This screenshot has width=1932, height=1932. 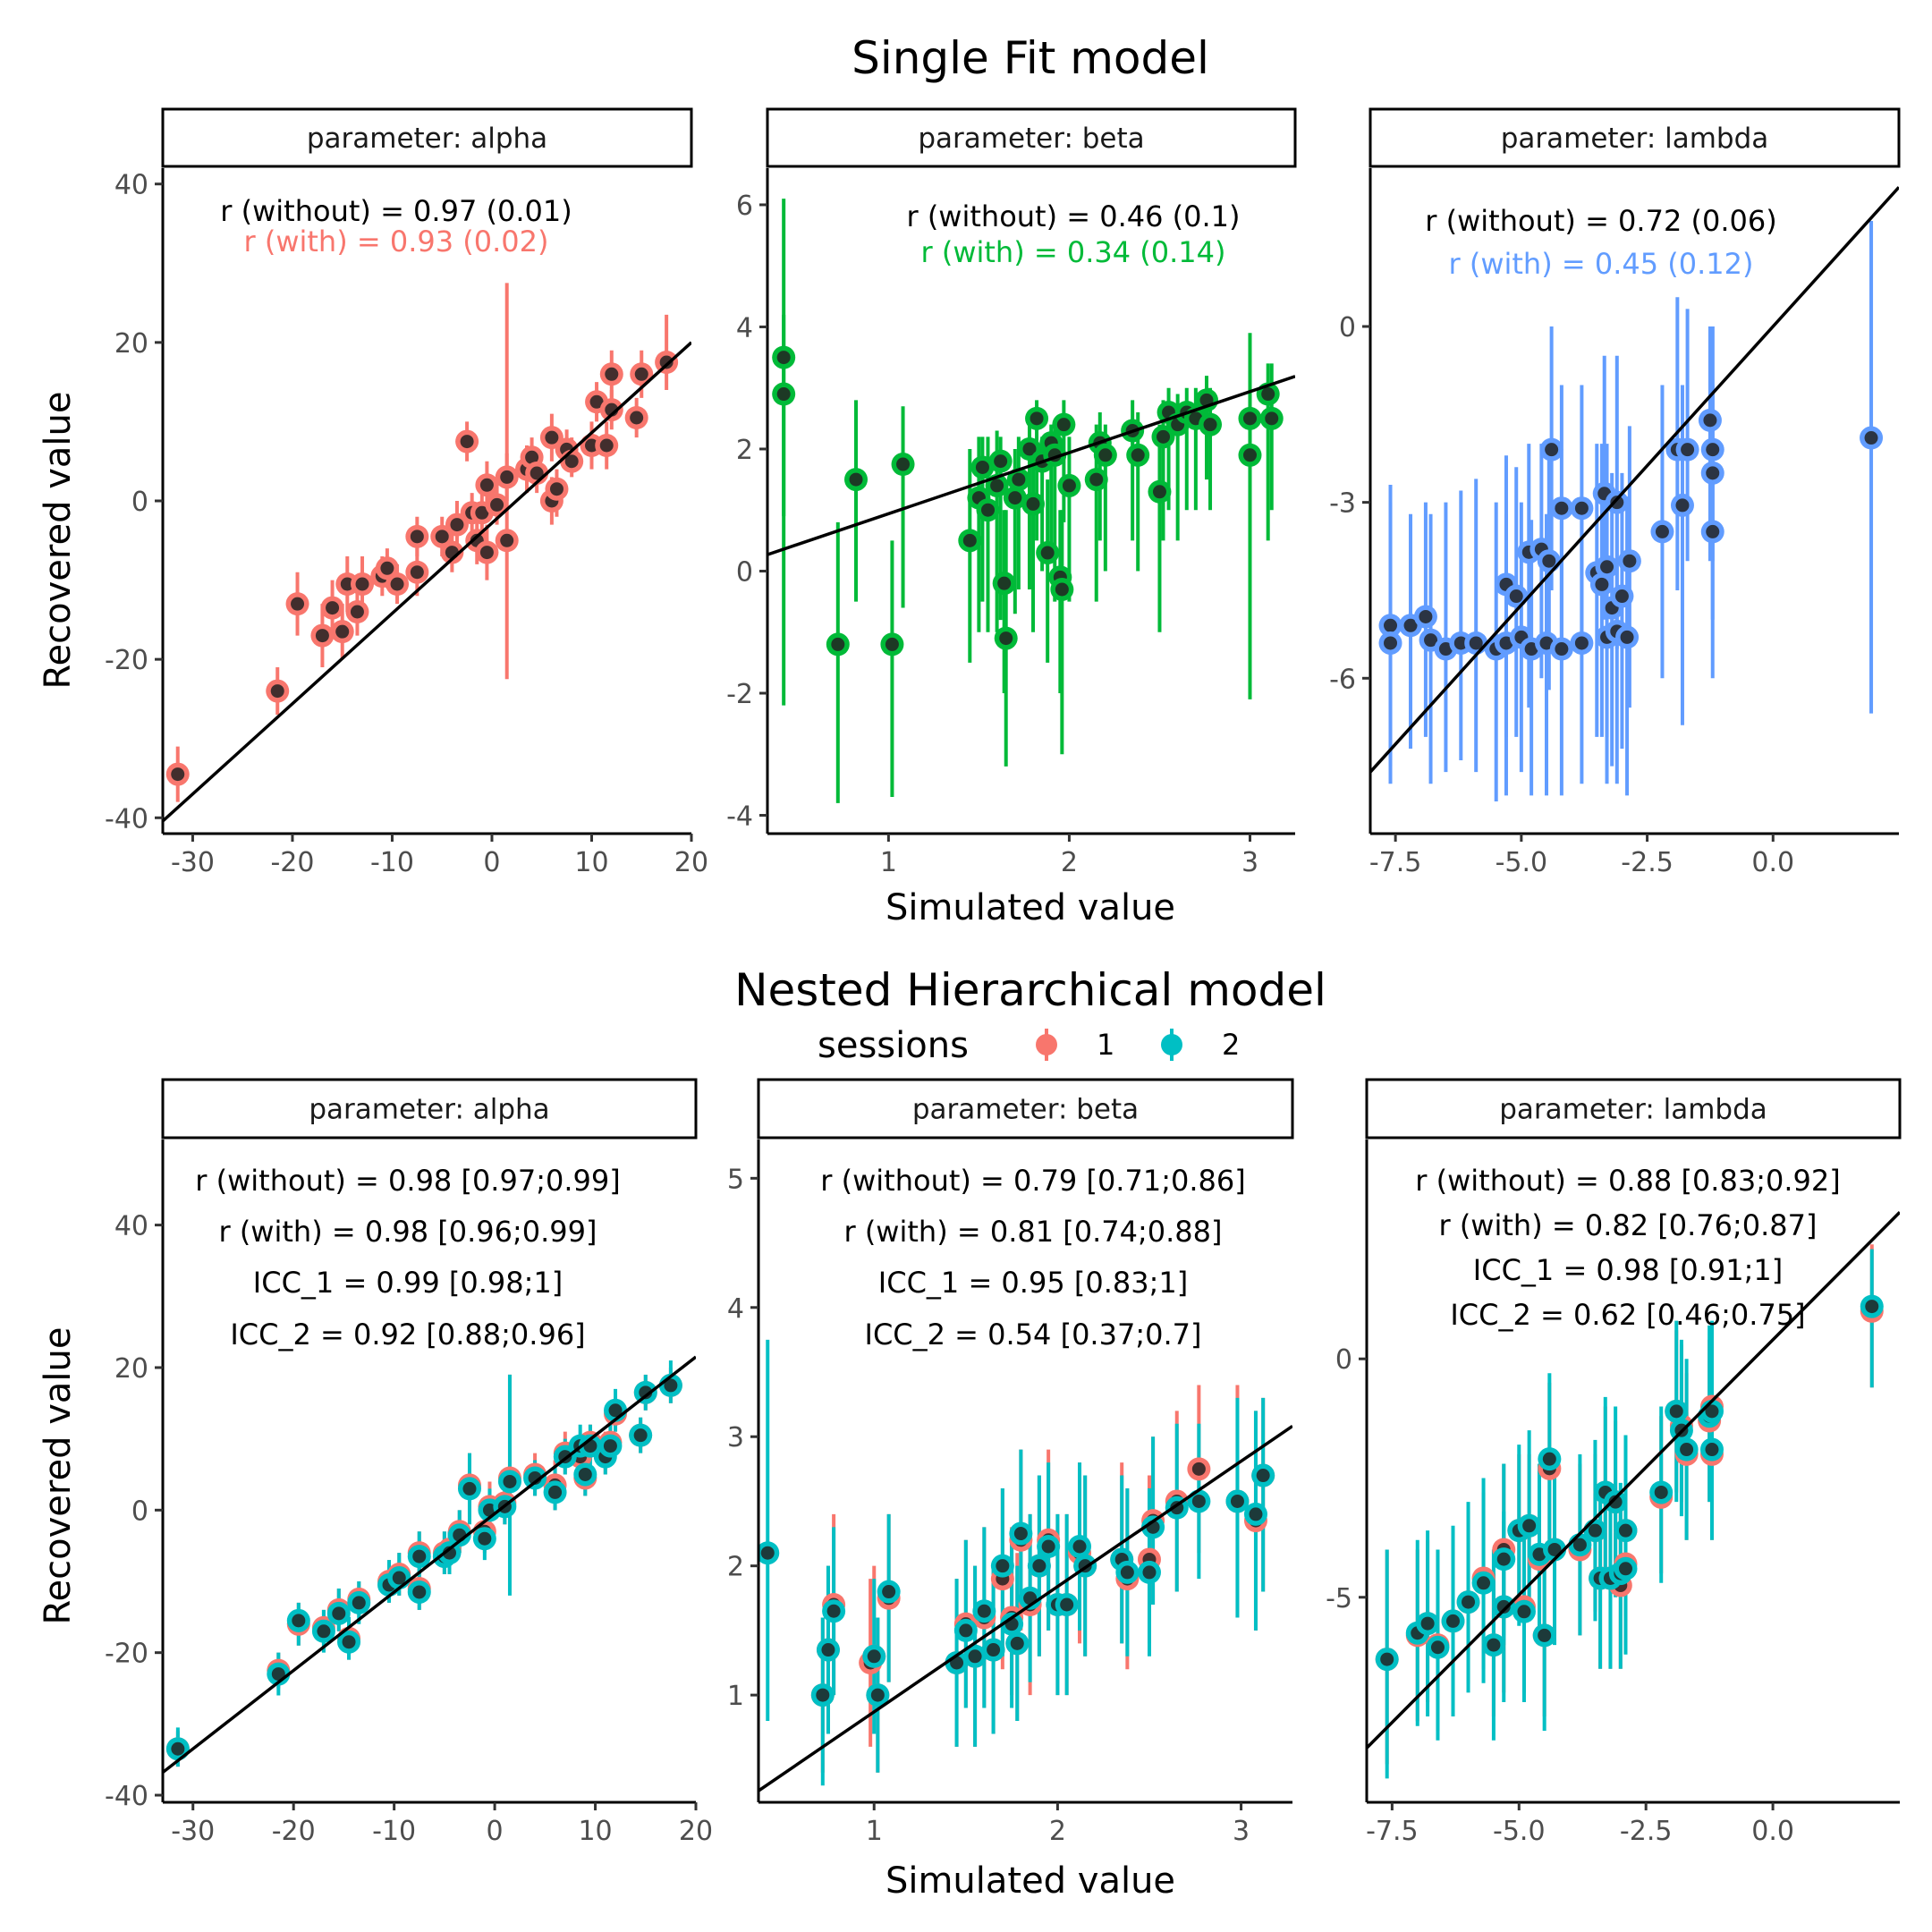 What do you see at coordinates (1342, 504) in the screenshot?
I see `y-tick-label: -3` at bounding box center [1342, 504].